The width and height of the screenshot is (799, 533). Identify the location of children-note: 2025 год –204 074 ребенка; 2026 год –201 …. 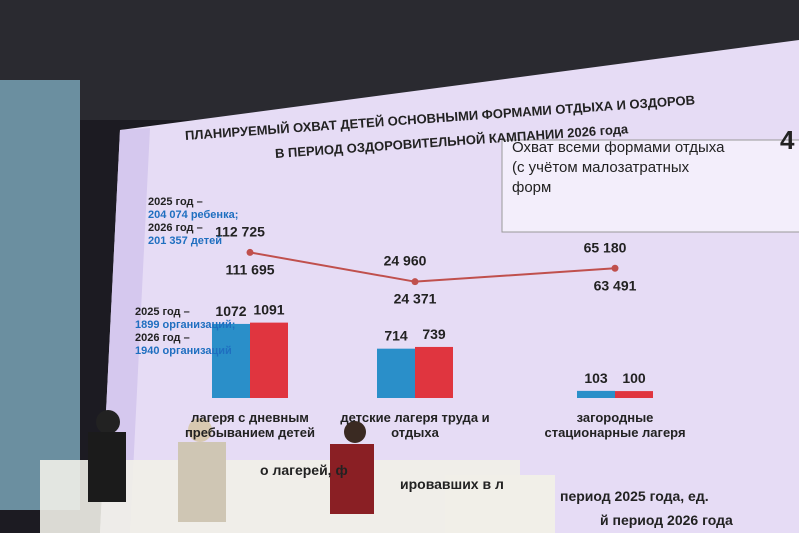
(193, 222).